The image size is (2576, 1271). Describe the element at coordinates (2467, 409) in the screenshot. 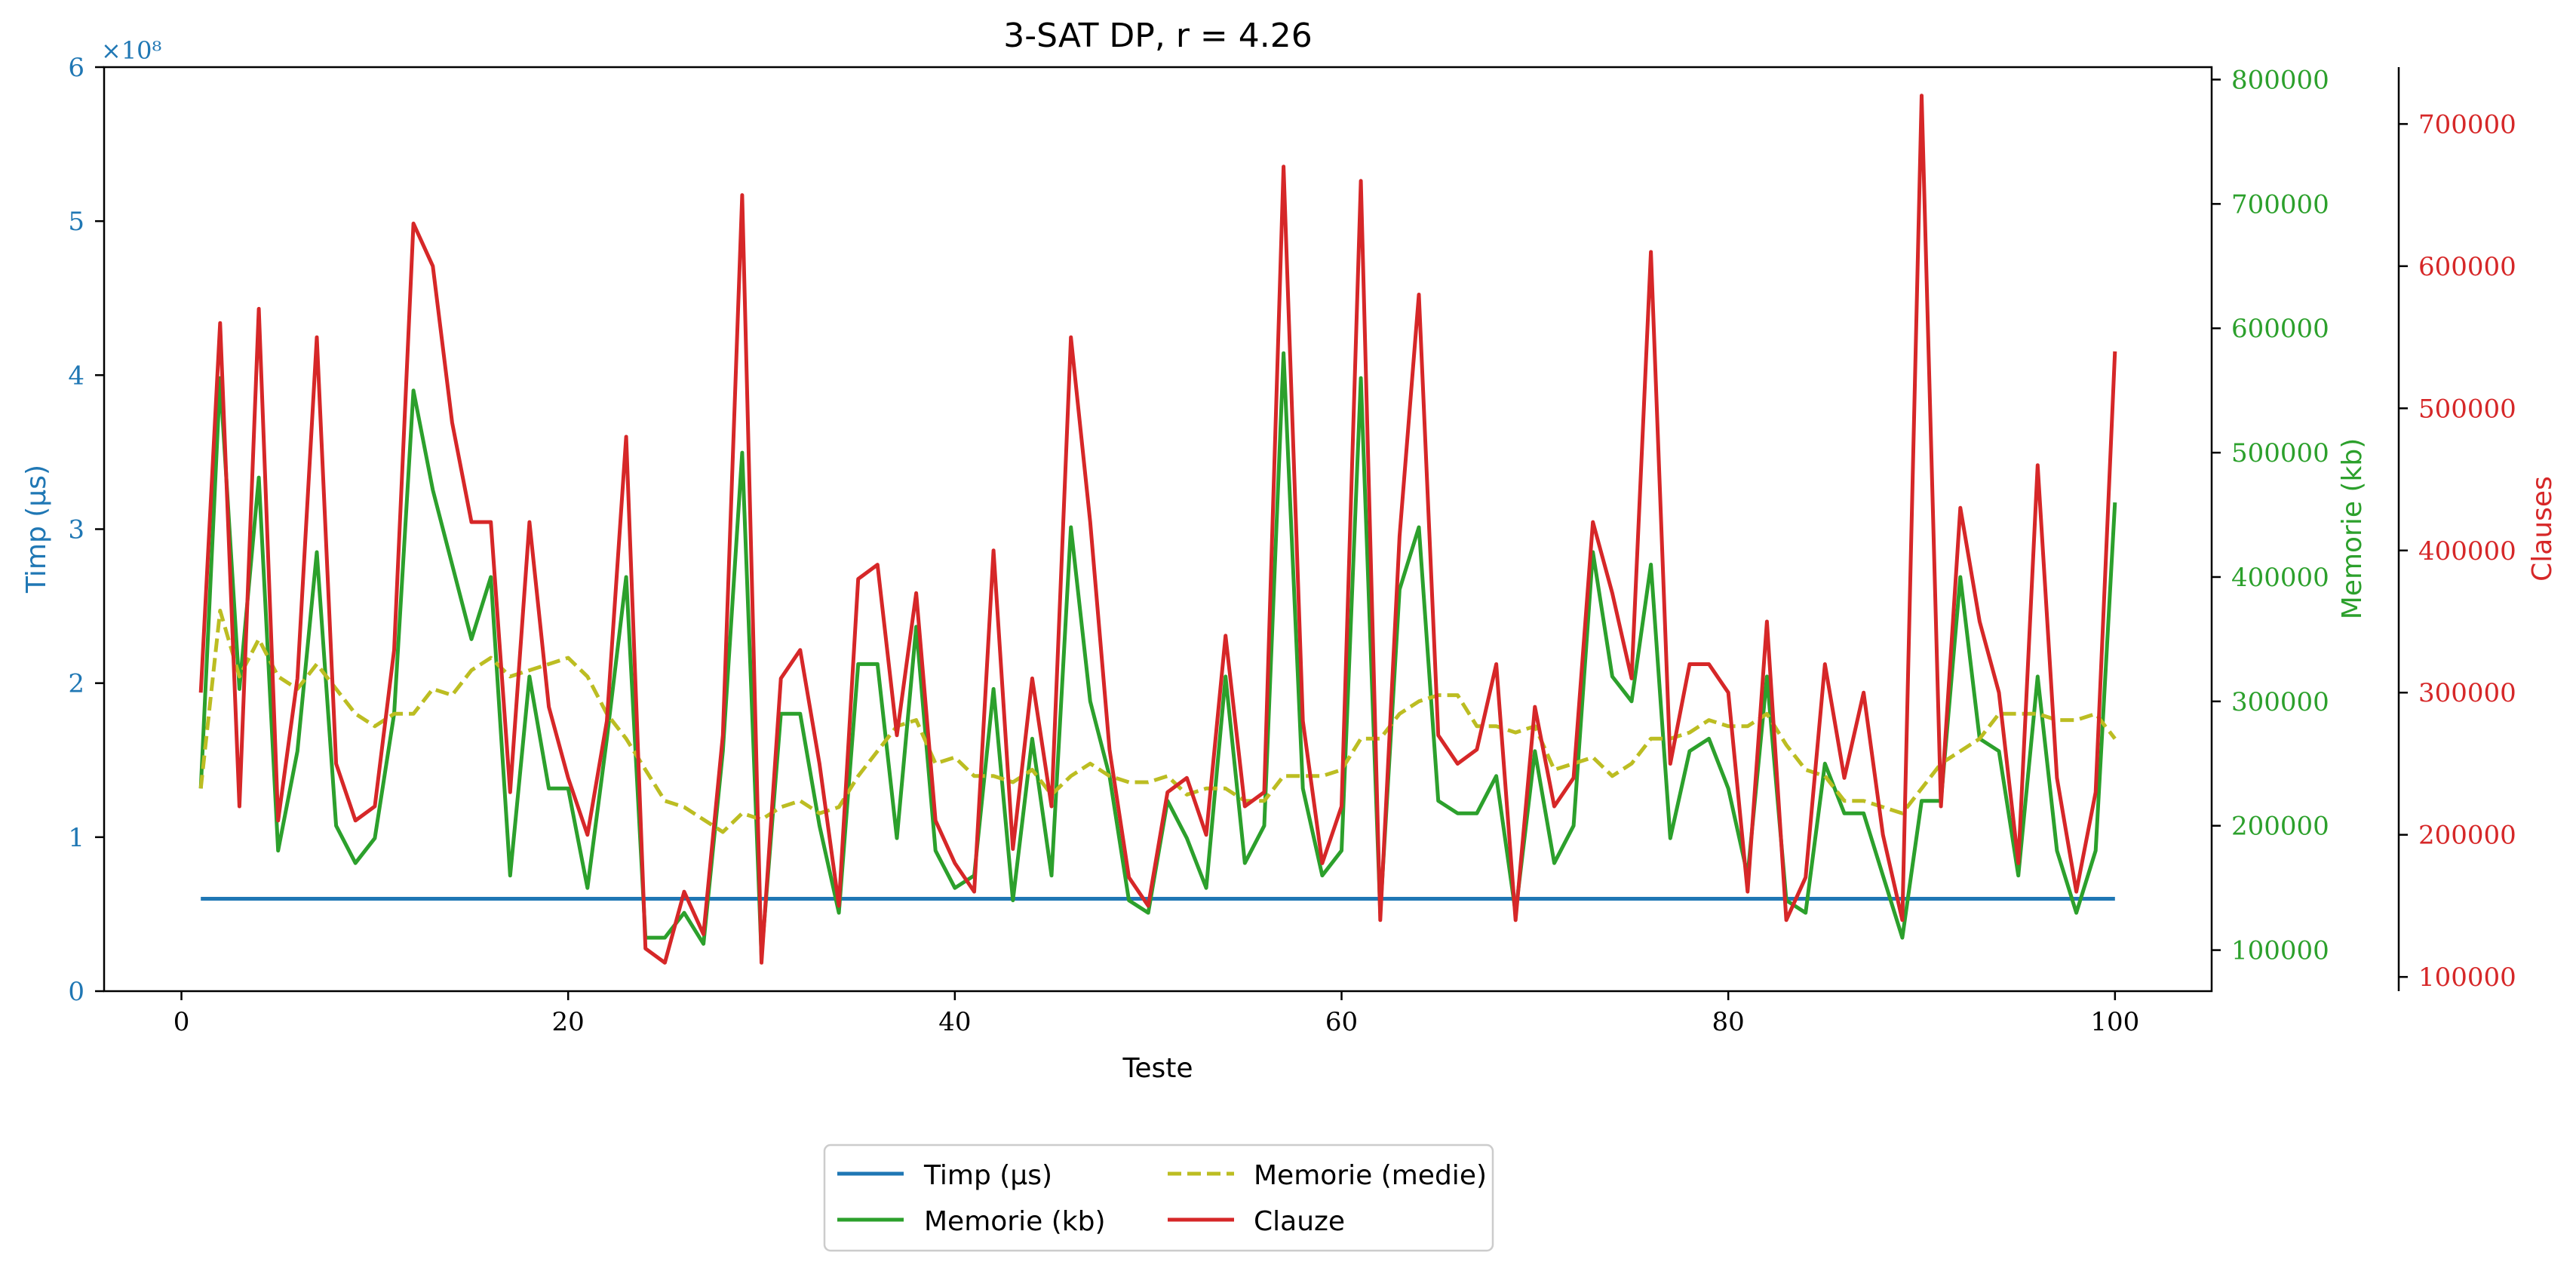

I see `clauses-tick-label: 500000` at that location.